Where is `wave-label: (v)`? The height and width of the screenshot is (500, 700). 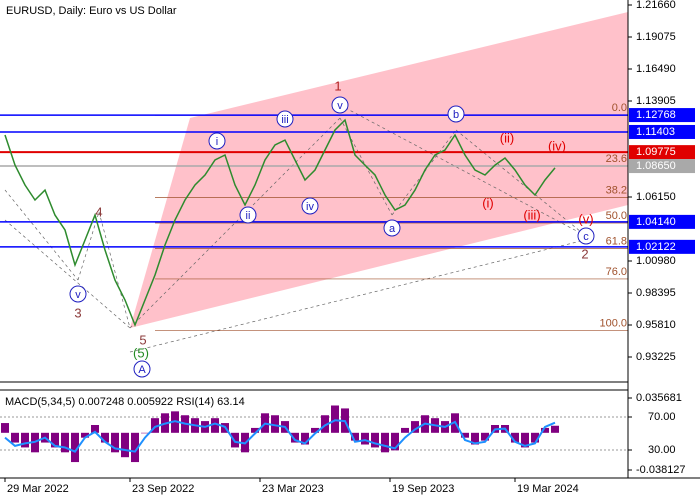
wave-label: (v) is located at coordinates (585, 218).